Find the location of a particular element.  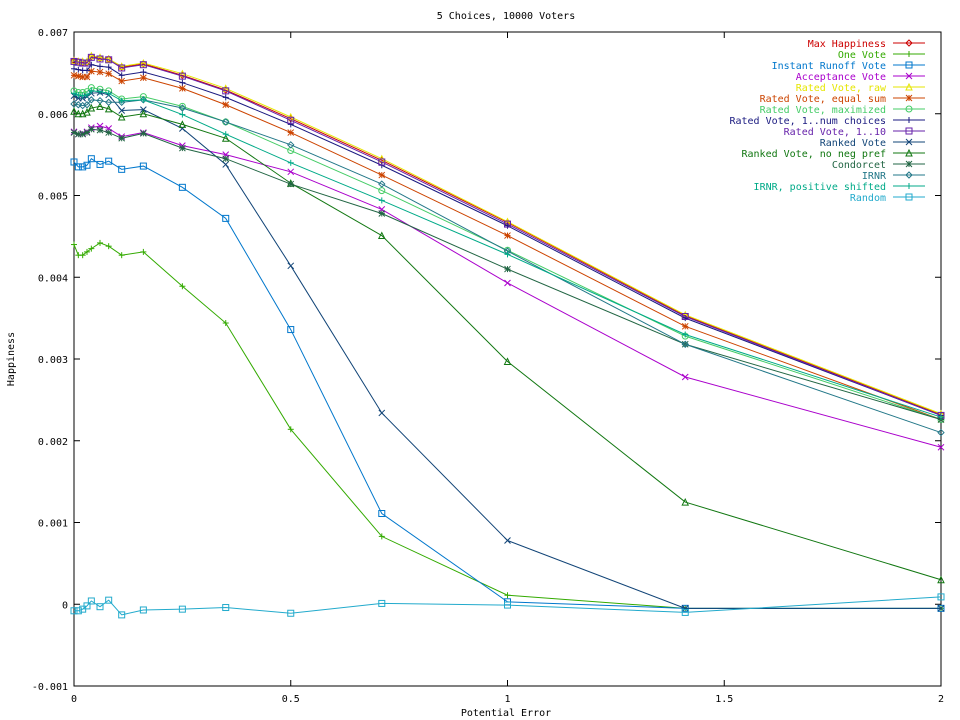

legend-label: Rated Vote, 1..10 is located at coordinates (835, 132).